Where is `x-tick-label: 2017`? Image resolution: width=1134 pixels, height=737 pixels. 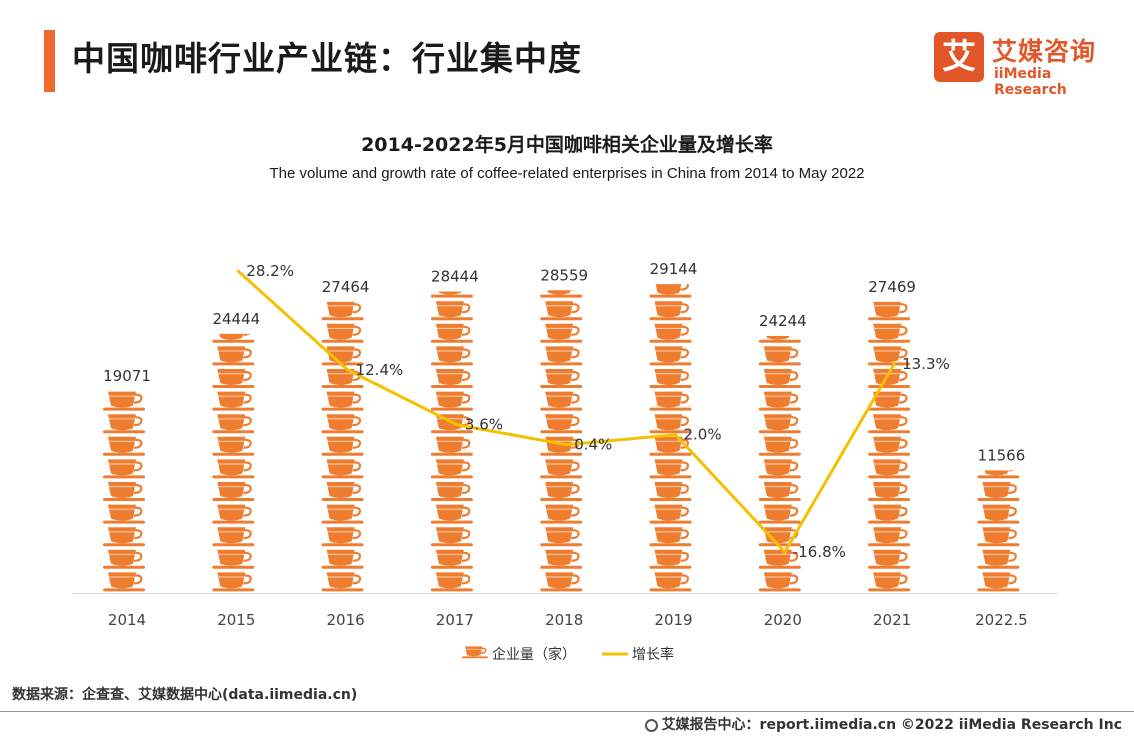
x-tick-label: 2017 is located at coordinates (455, 620).